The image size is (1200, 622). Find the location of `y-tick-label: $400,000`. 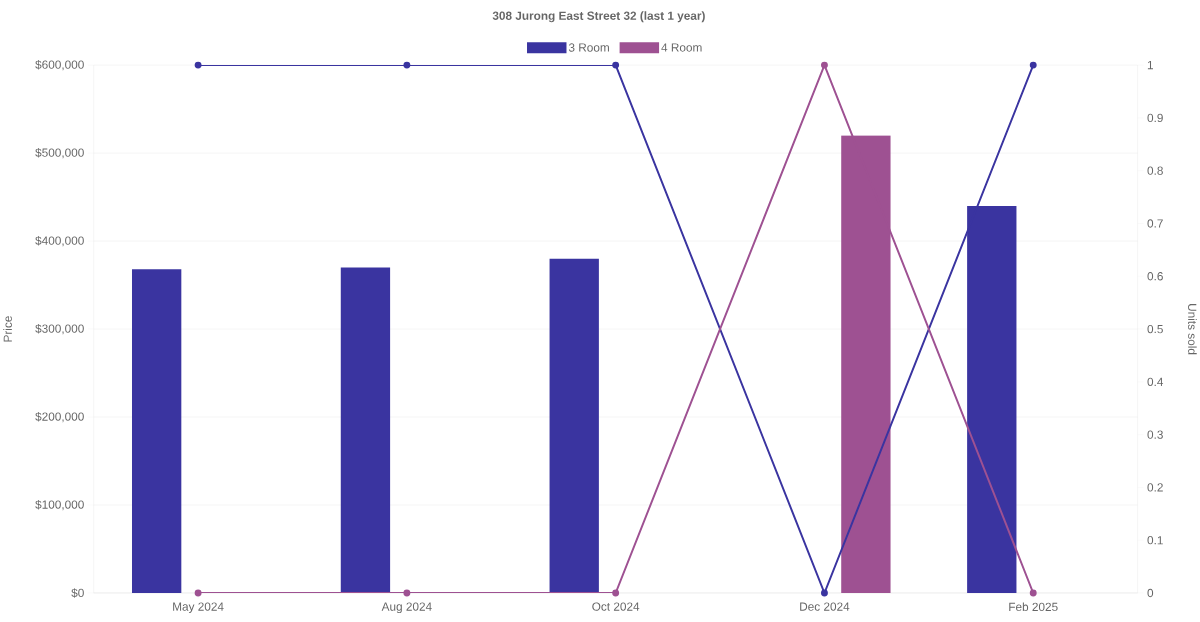

y-tick-label: $400,000 is located at coordinates (59, 241).